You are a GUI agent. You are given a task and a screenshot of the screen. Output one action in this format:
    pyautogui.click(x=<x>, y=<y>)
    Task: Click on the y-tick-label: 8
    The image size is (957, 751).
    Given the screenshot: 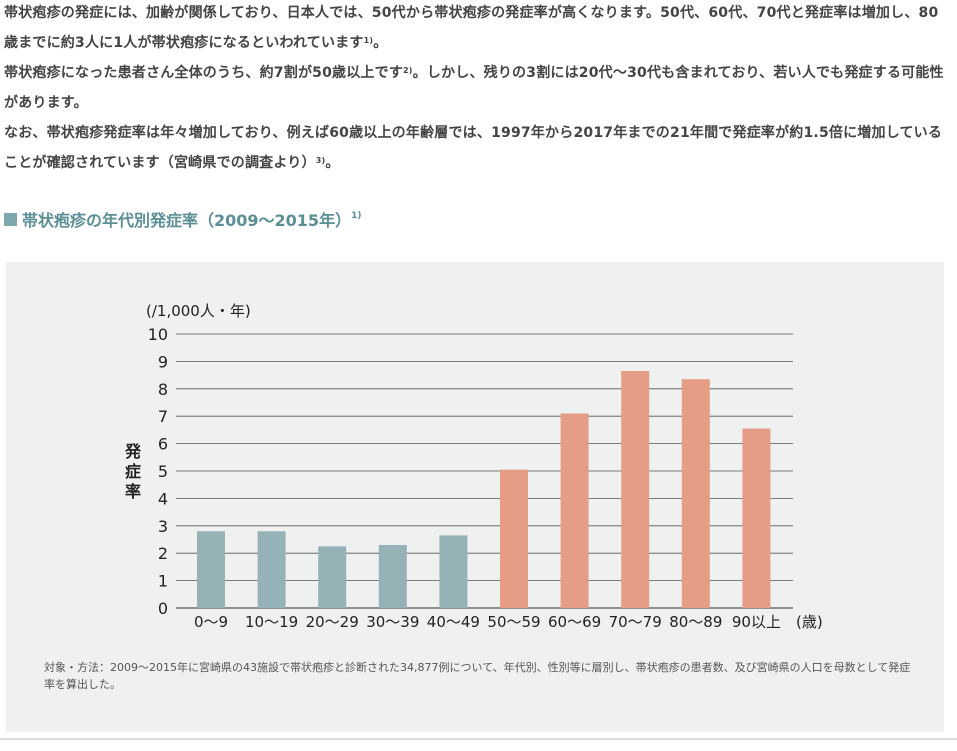 What is the action you would take?
    pyautogui.click(x=163, y=389)
    